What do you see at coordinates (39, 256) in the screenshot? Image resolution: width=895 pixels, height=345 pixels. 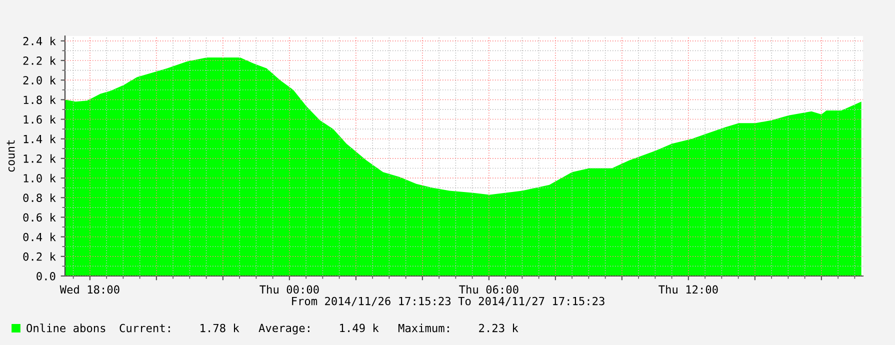 I see `y-tick-label: 0.2 k` at bounding box center [39, 256].